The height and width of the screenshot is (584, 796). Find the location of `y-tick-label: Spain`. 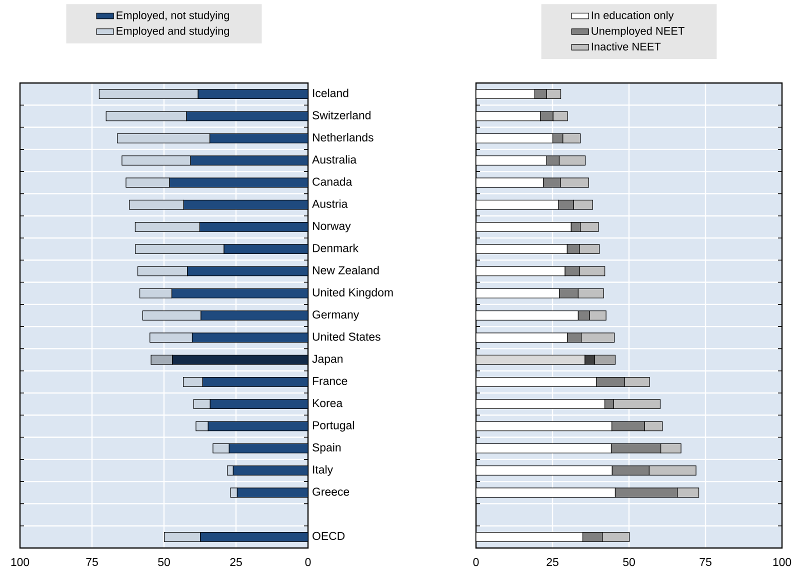

y-tick-label: Spain is located at coordinates (326, 448).